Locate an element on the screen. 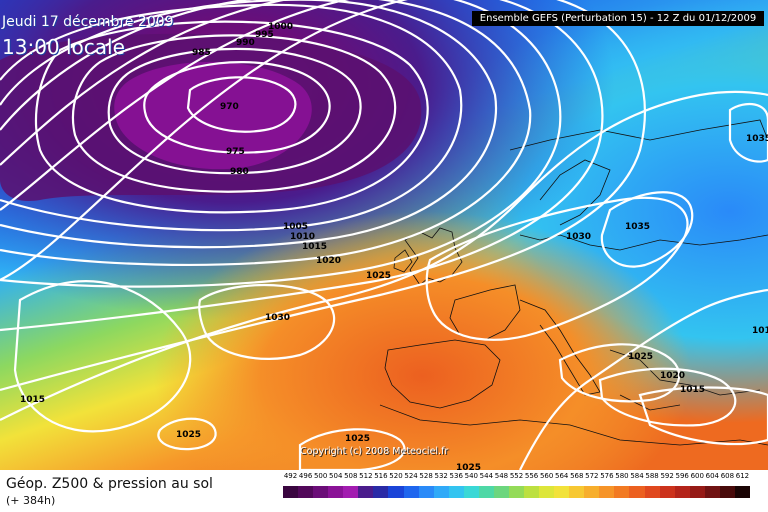 The height and width of the screenshot is (512, 768). north-africa-outline is located at coordinates (573, 425).